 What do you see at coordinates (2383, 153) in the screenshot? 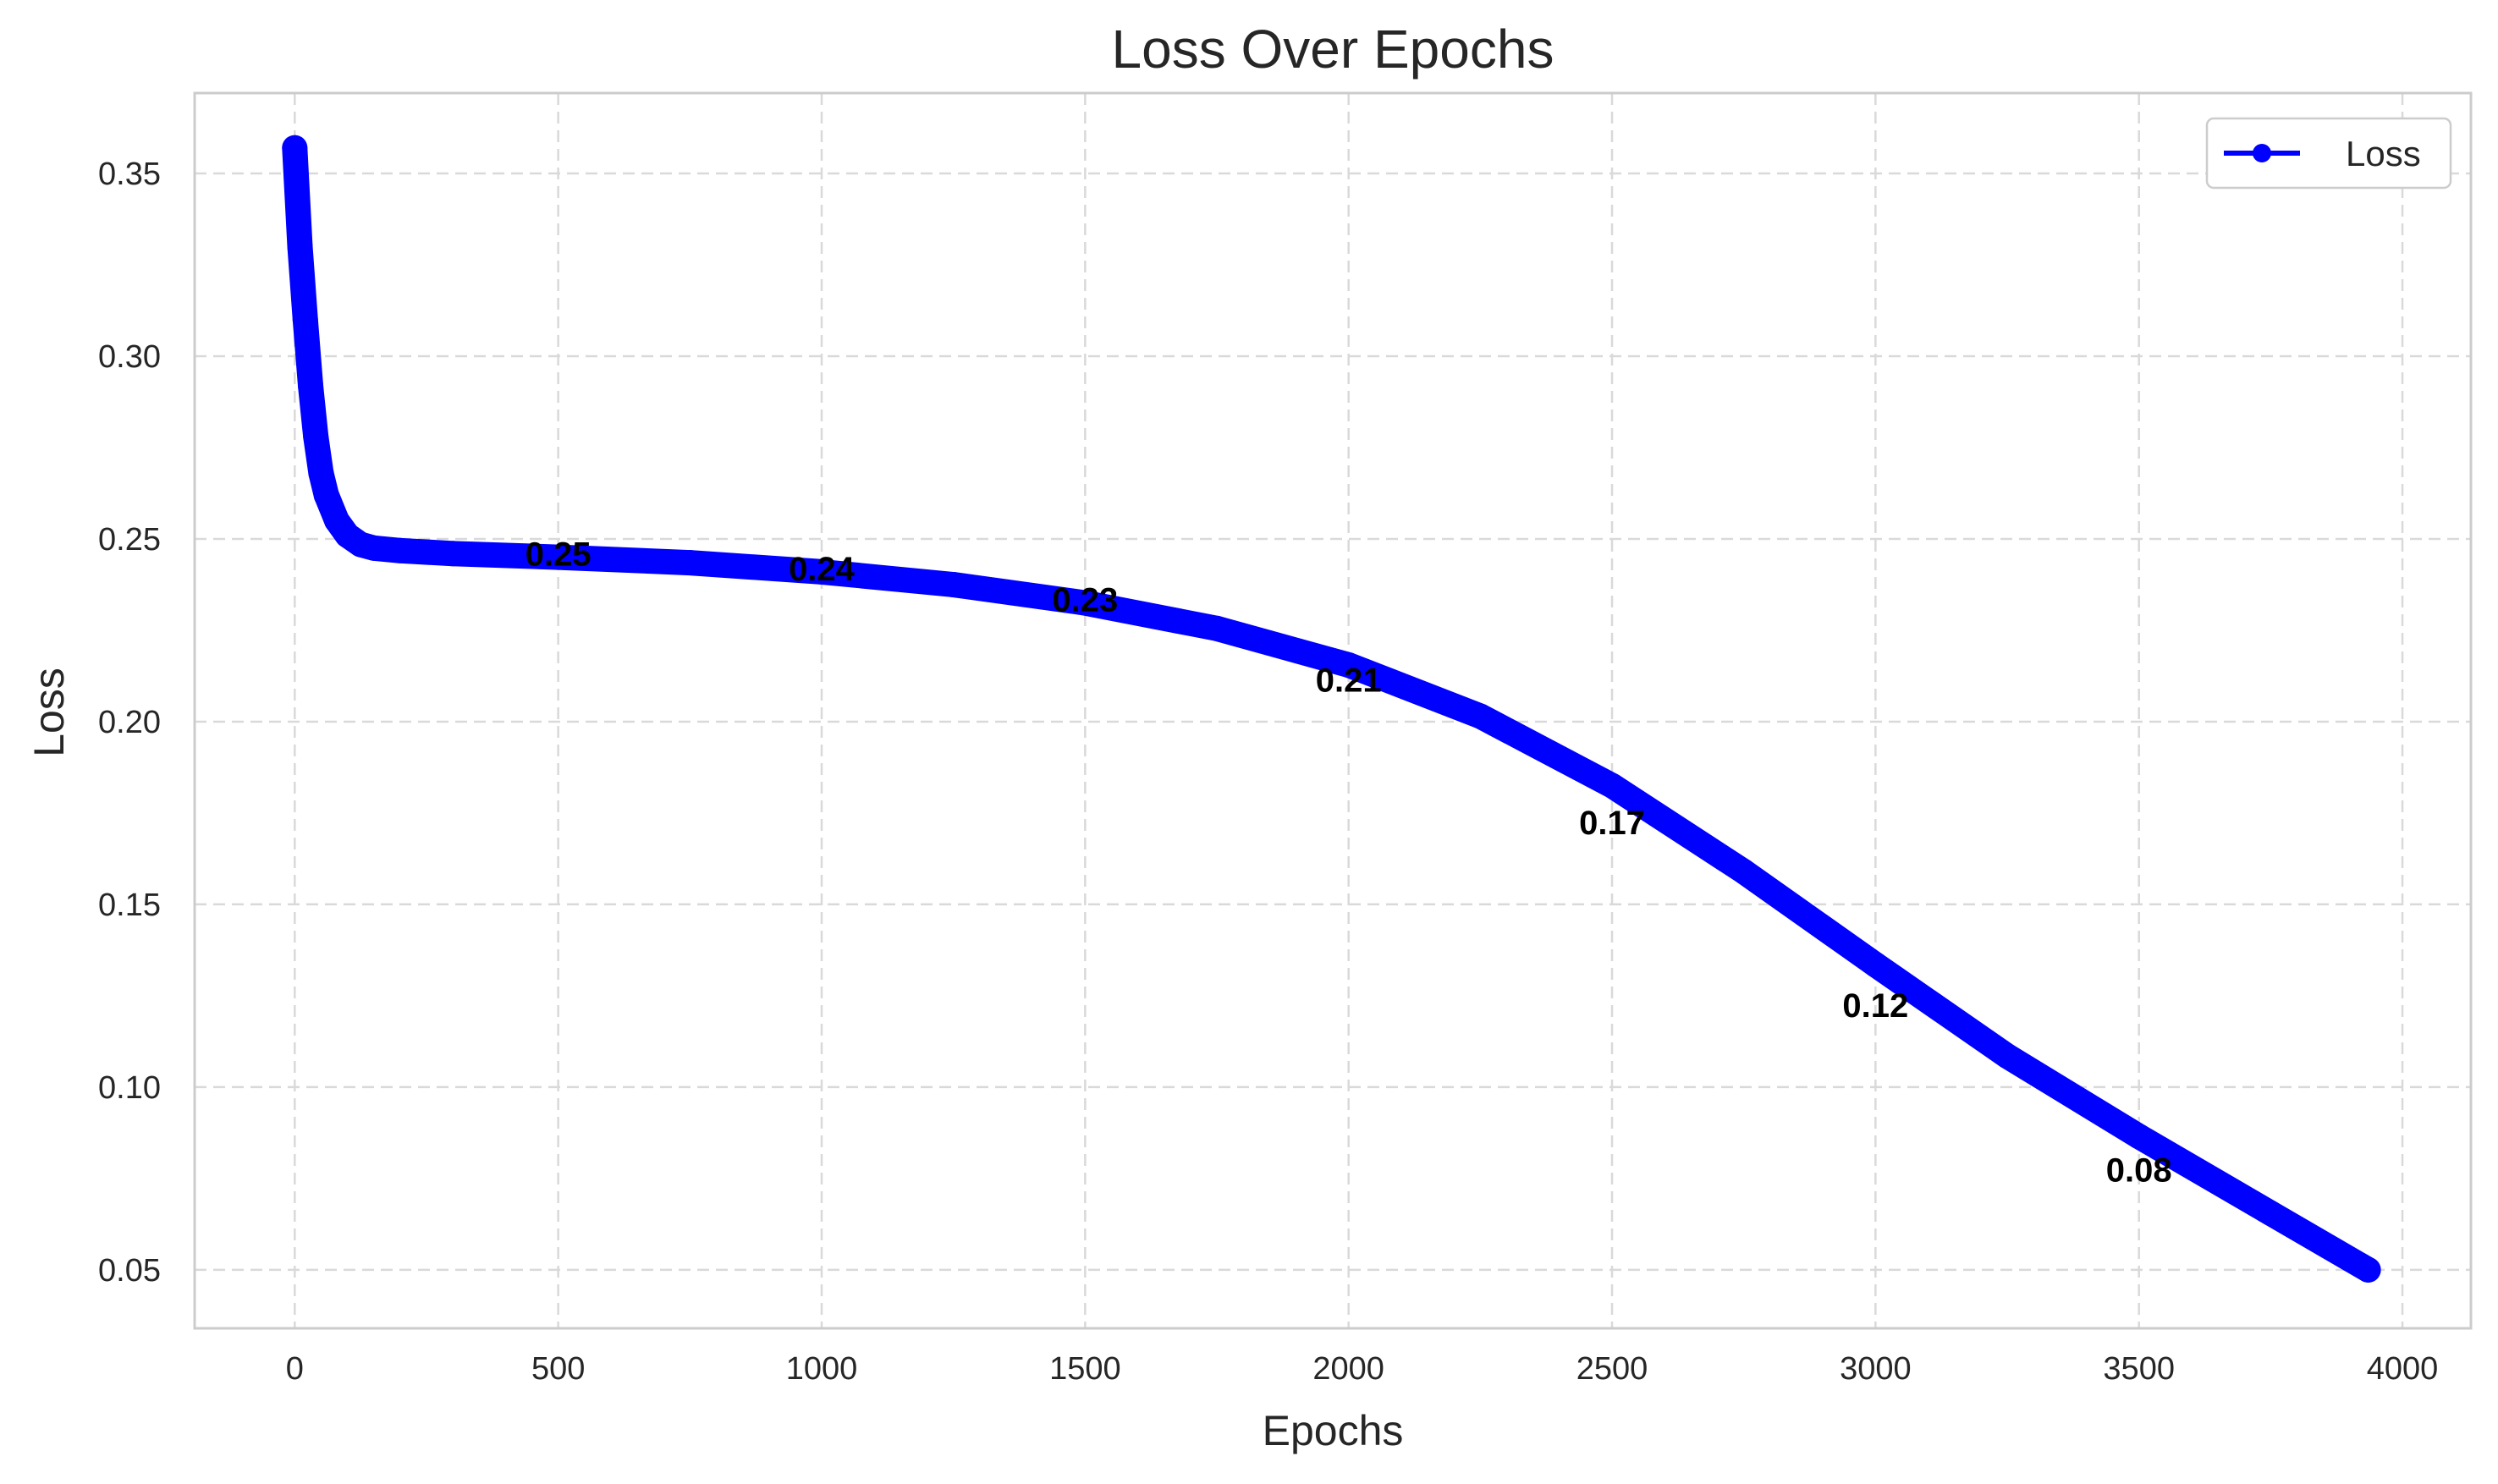
I see `legend-entry-loss: Loss` at bounding box center [2383, 153].